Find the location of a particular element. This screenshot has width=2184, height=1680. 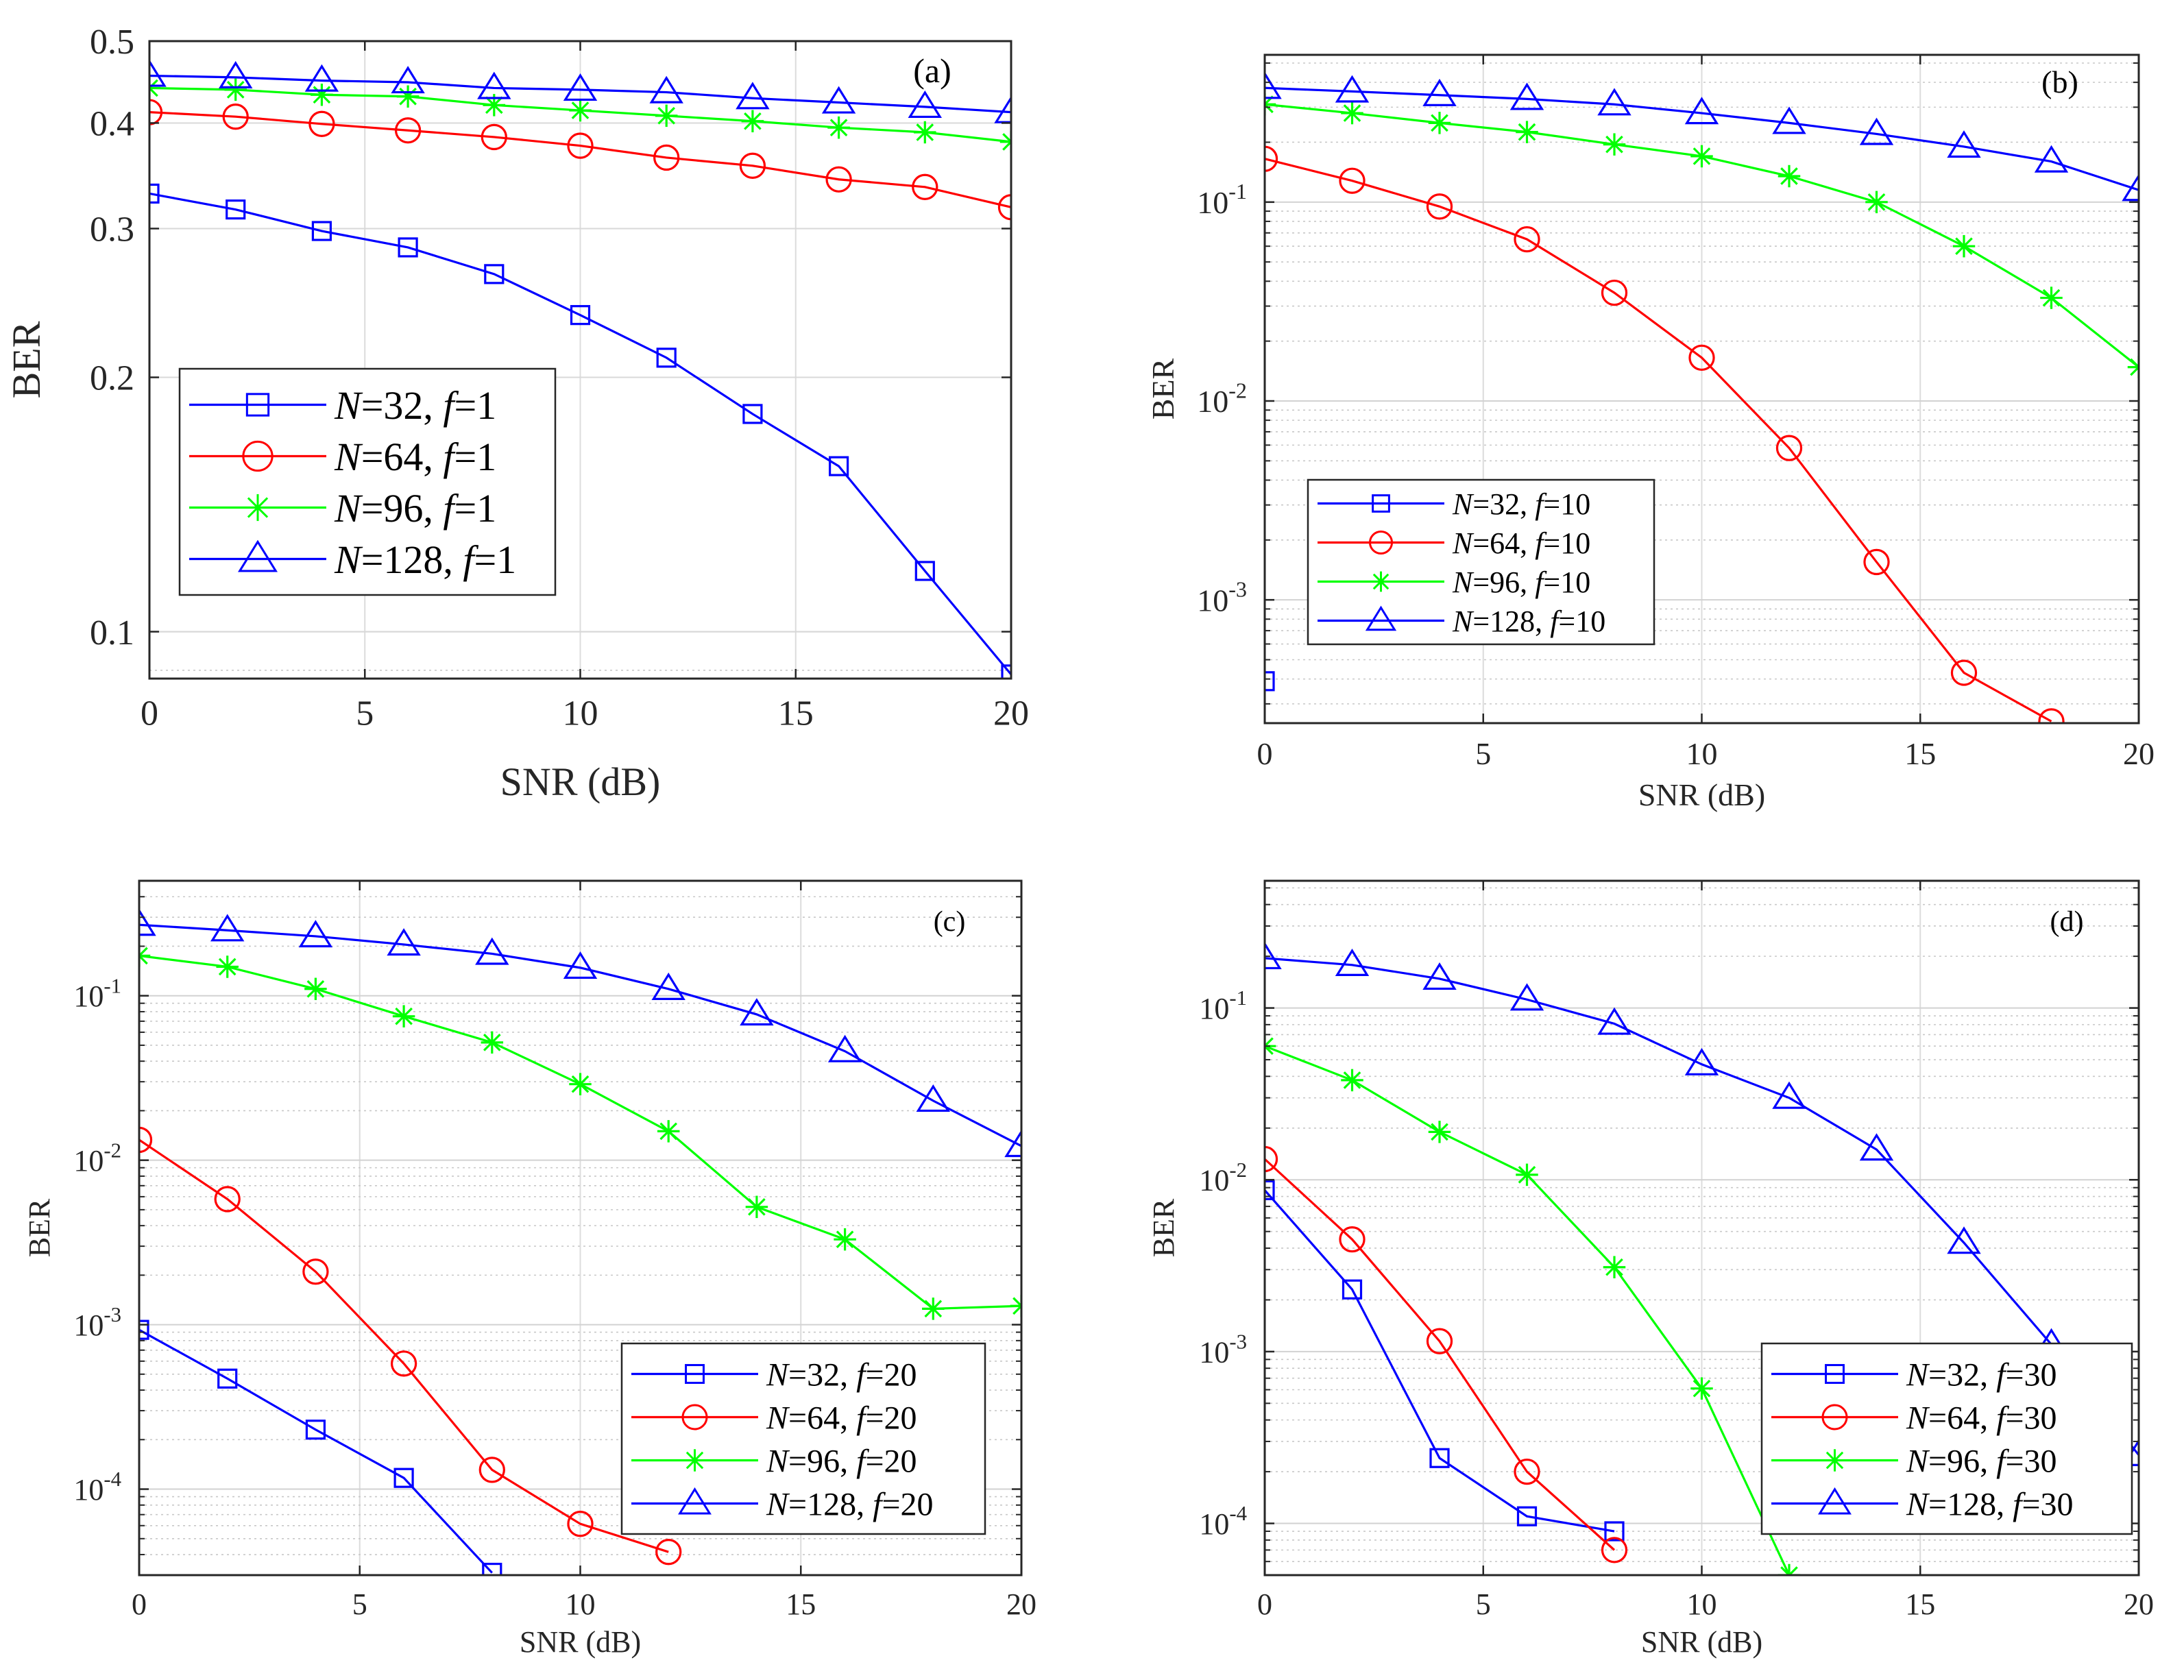

tick-exponent: -3 is located at coordinates (1237, 589).